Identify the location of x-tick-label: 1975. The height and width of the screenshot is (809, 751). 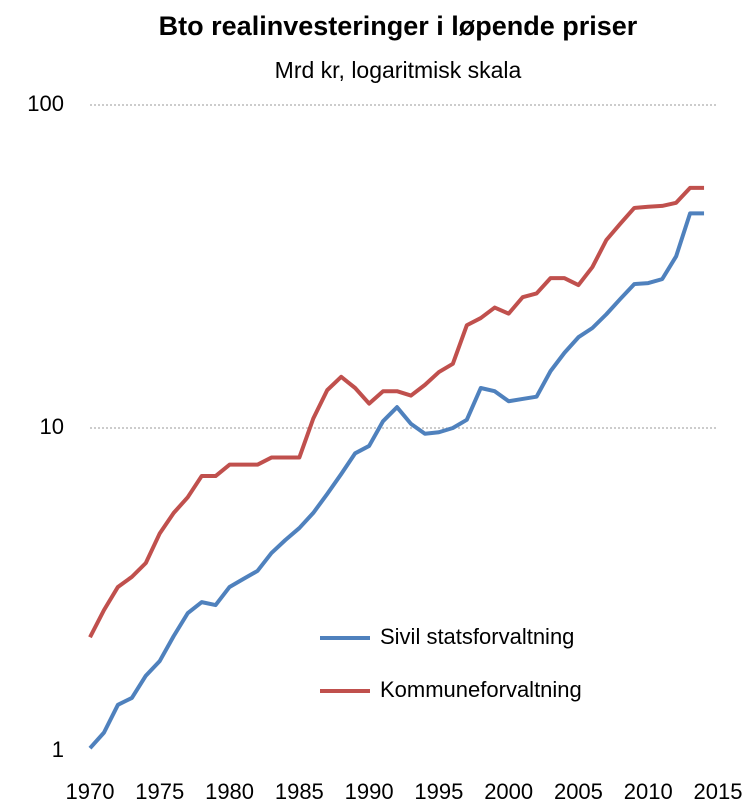
(159, 791).